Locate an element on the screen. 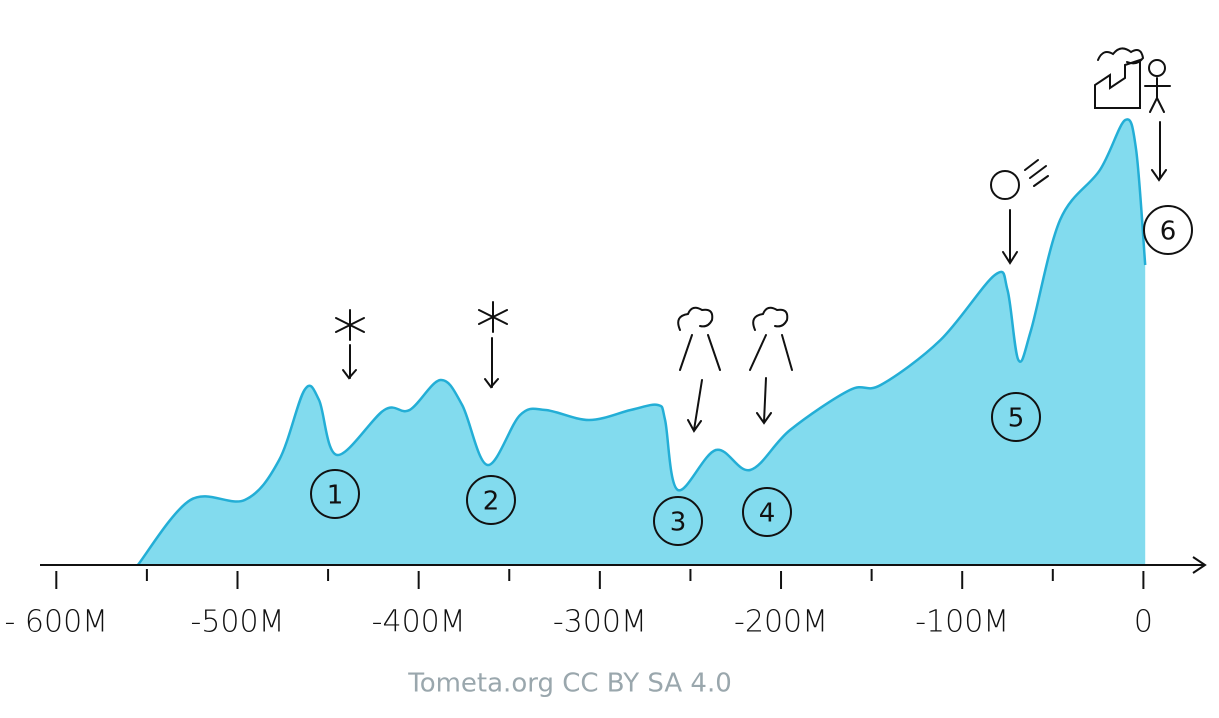 Image resolution: width=1219 pixels, height=718 pixels. annotation: 4 is located at coordinates (767, 514).